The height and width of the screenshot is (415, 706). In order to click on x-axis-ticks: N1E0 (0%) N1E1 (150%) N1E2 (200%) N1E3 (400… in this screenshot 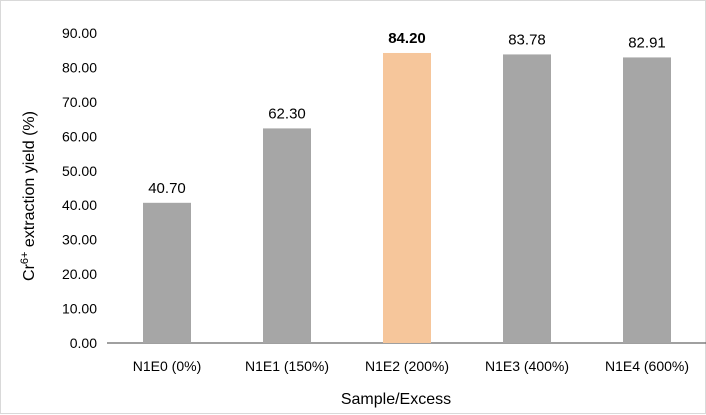, I will do `click(411, 366)`.